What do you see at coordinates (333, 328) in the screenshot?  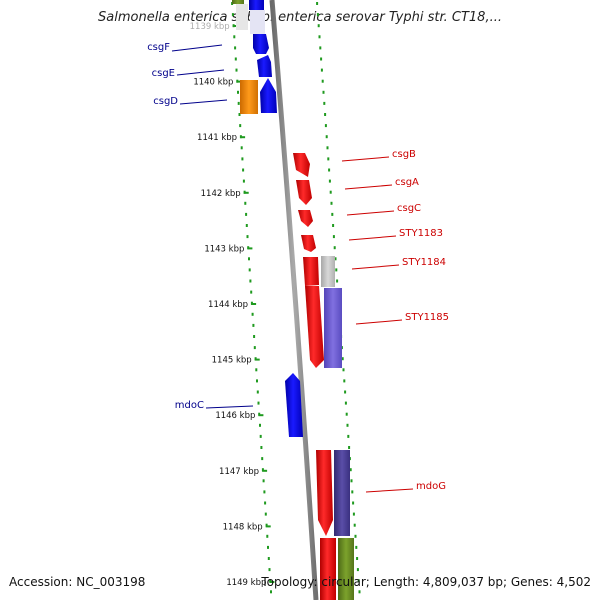 I see `gene-STY1185-feature` at bounding box center [333, 328].